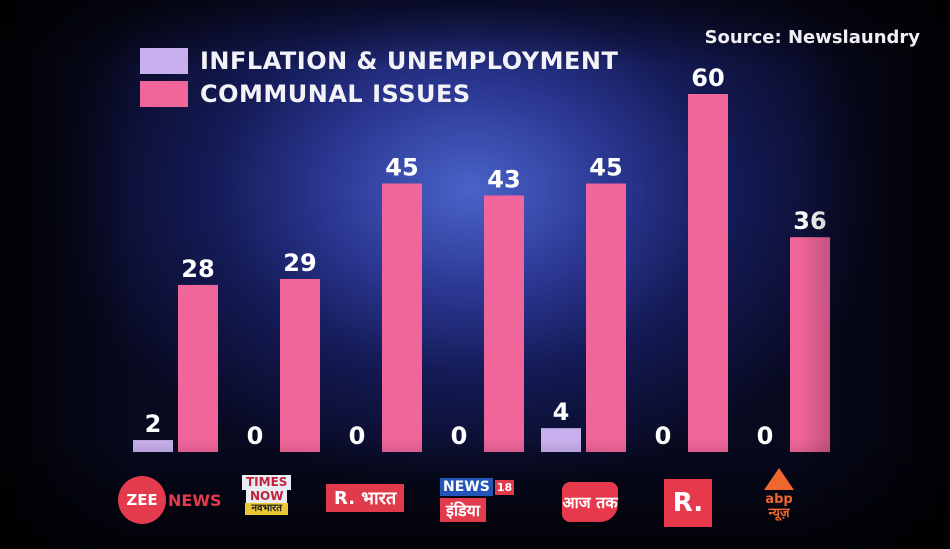  I want to click on times-line3: नवभारत, so click(266, 509).